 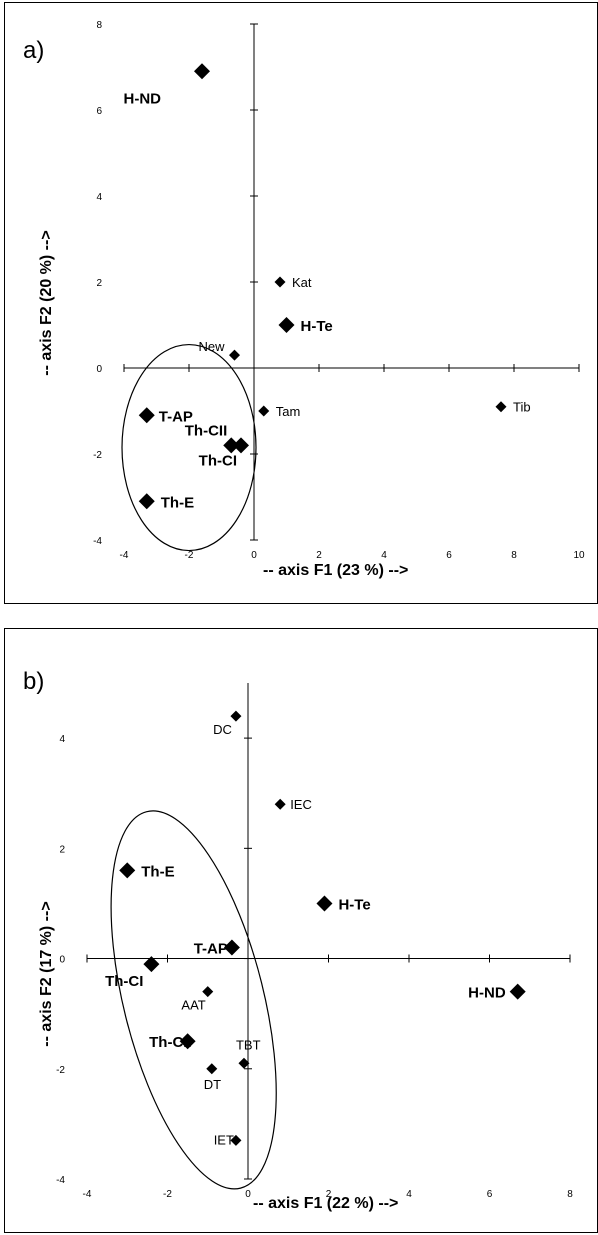 What do you see at coordinates (224, 1139) in the screenshot?
I see `data-point-label: IET` at bounding box center [224, 1139].